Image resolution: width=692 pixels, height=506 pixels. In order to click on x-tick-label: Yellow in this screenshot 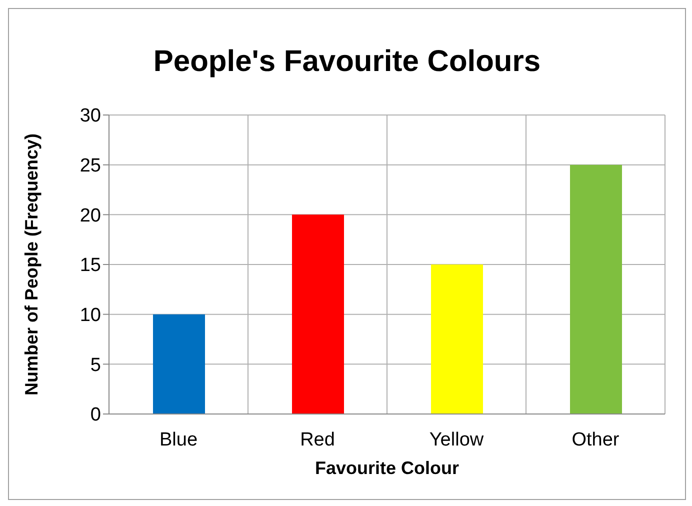, I will do `click(456, 439)`.